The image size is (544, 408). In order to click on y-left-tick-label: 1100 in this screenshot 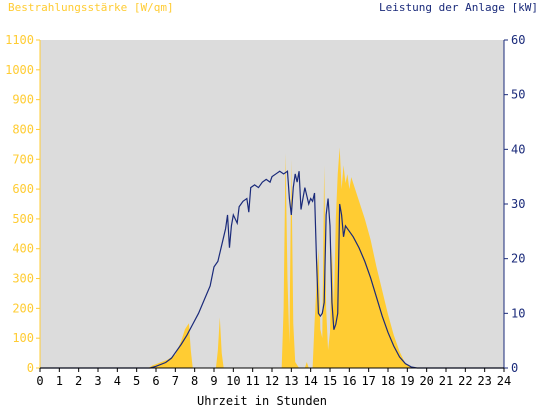, I will do `click(19, 40)`.